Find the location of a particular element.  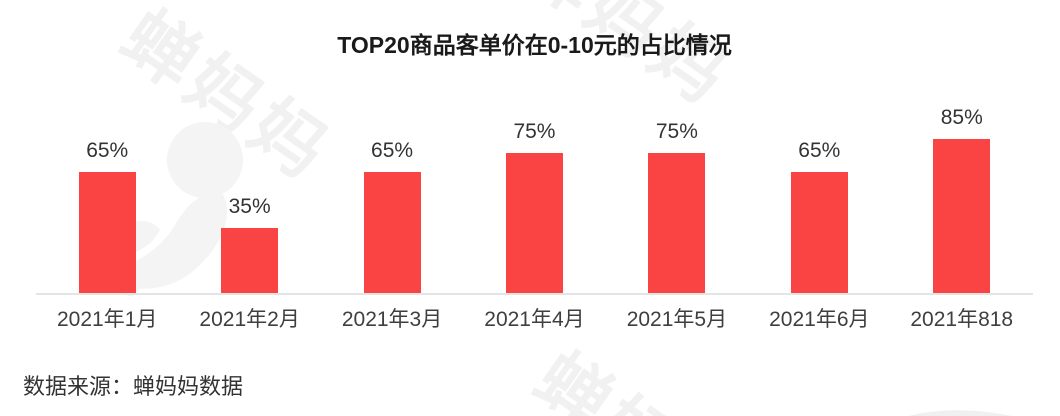

category-label: 2021年818 is located at coordinates (962, 319).